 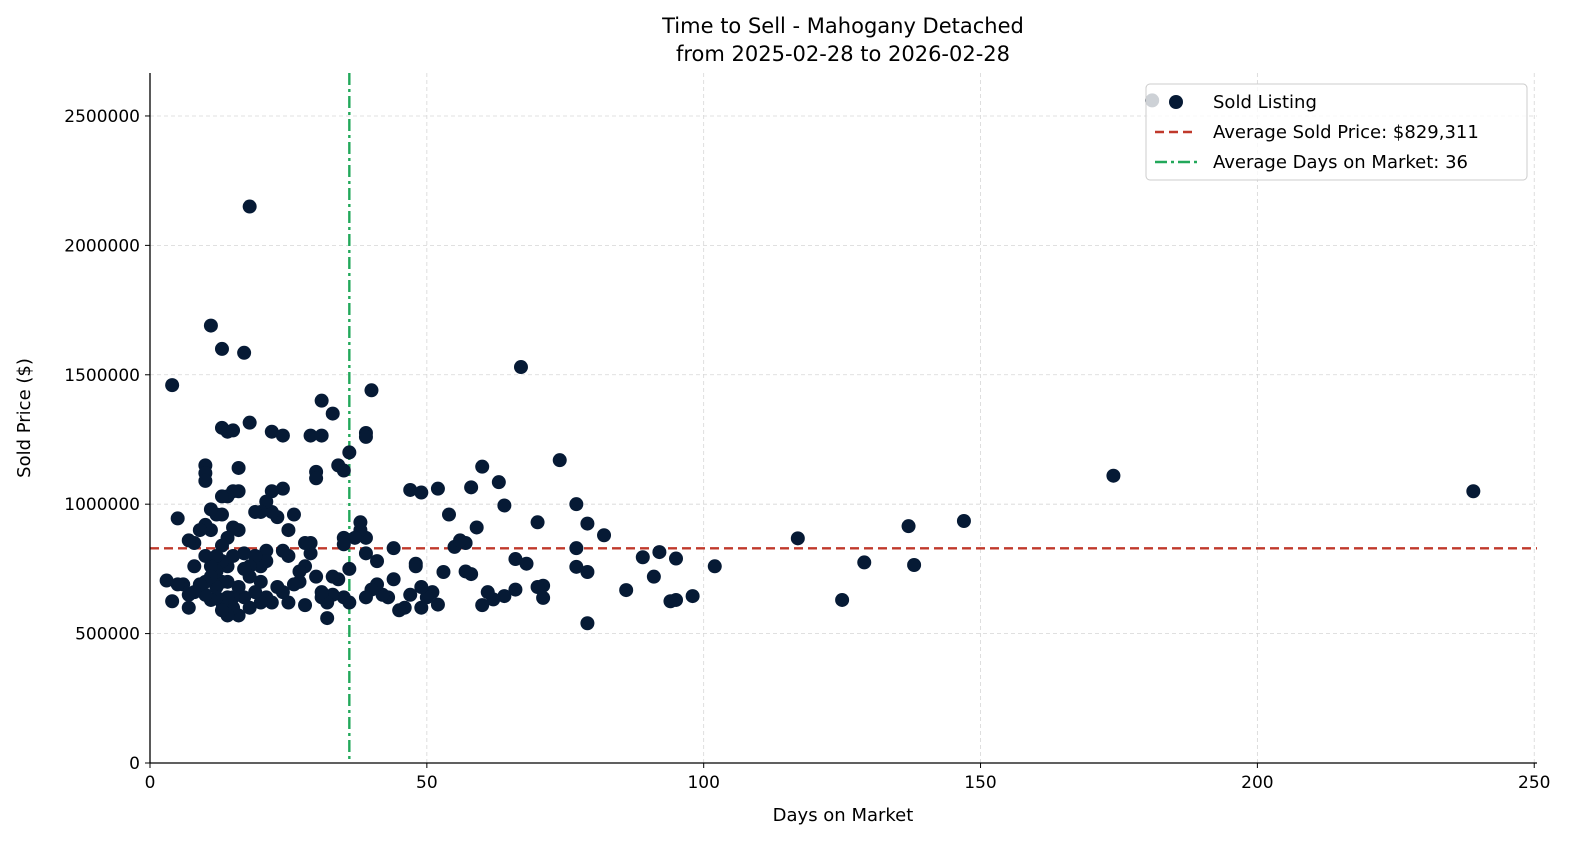 I want to click on y-tick-label: 1500000, so click(x=102, y=376).